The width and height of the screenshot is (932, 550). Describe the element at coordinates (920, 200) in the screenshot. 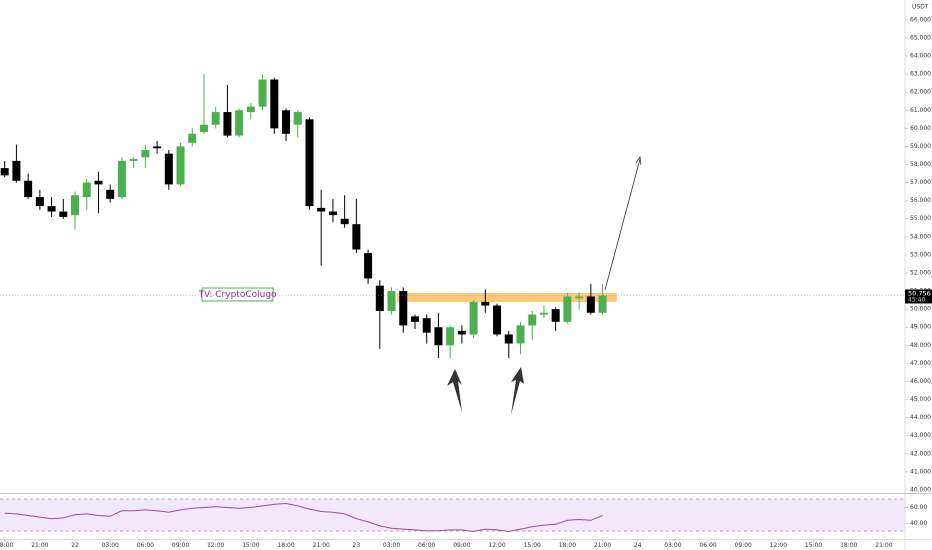

I see `y-tick-label: 56.000` at that location.